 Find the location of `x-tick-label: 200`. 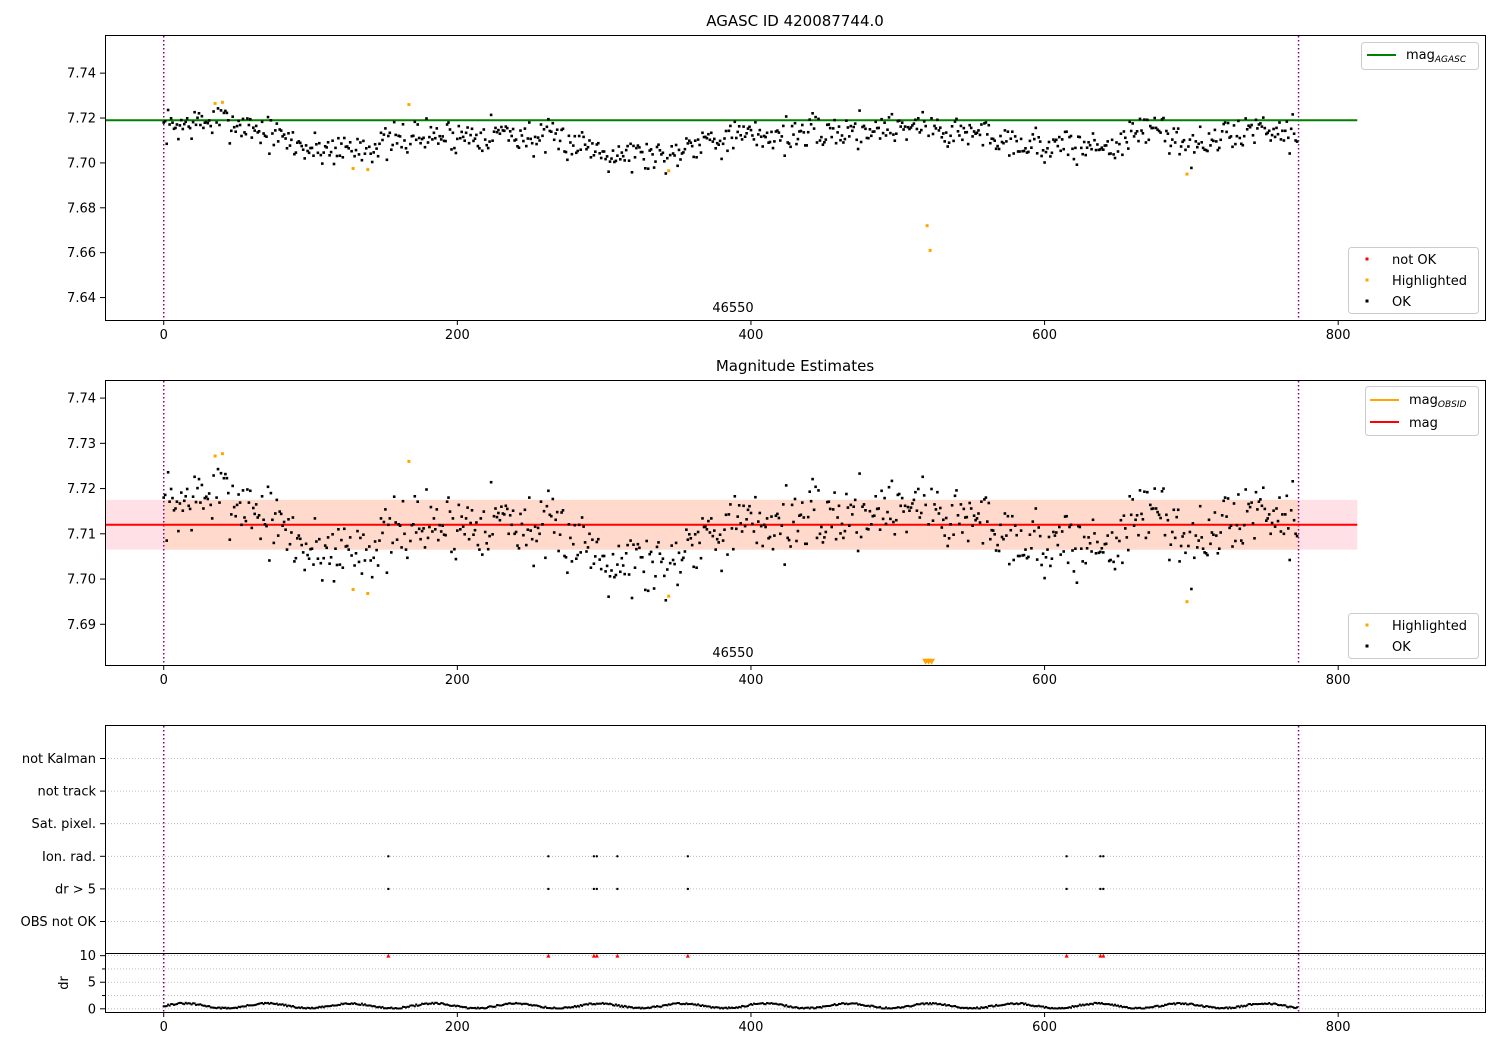

x-tick-label: 200 is located at coordinates (457, 680).